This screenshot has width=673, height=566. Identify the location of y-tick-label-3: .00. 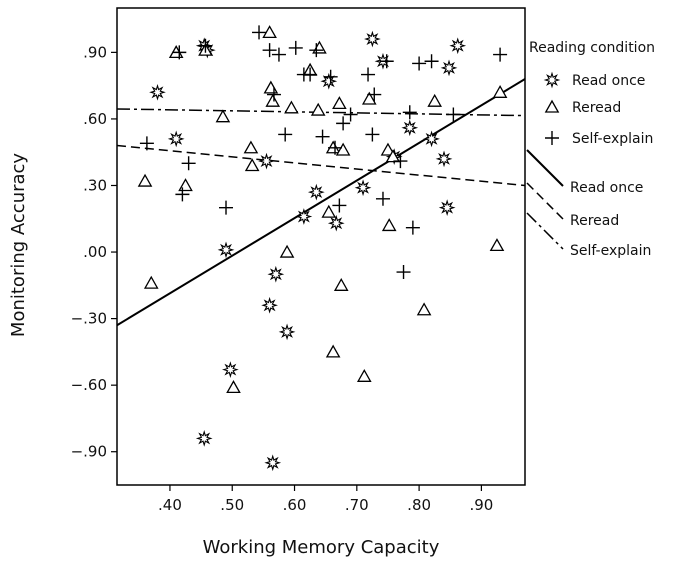
(95, 252).